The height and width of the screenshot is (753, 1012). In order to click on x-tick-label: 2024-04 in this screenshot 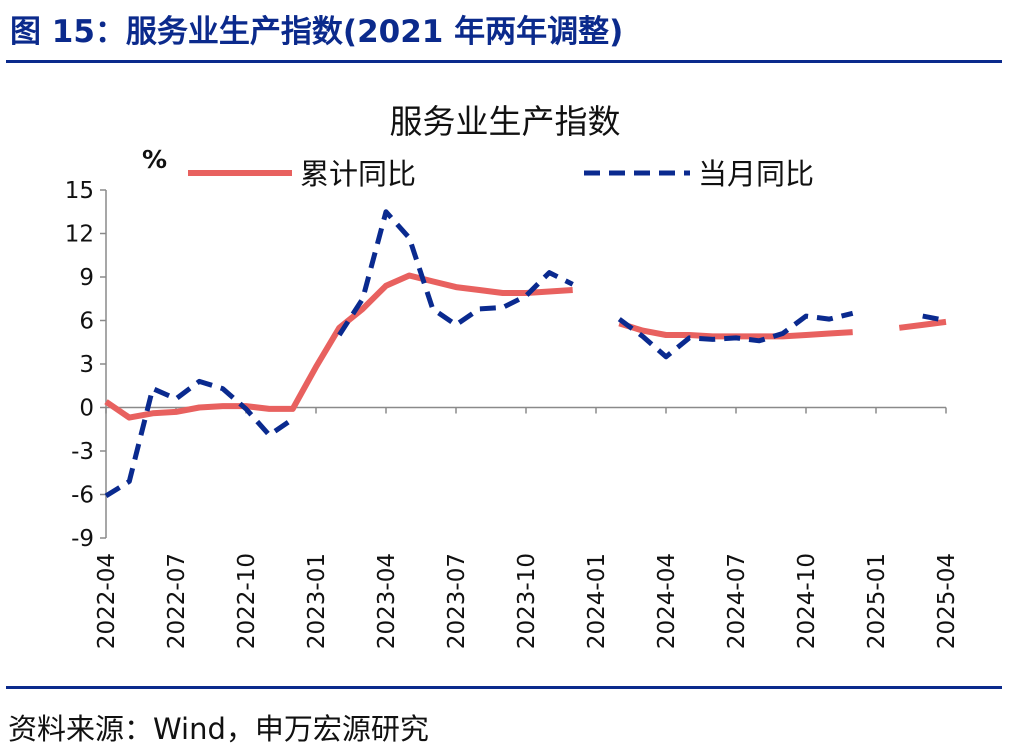, I will do `click(667, 601)`.